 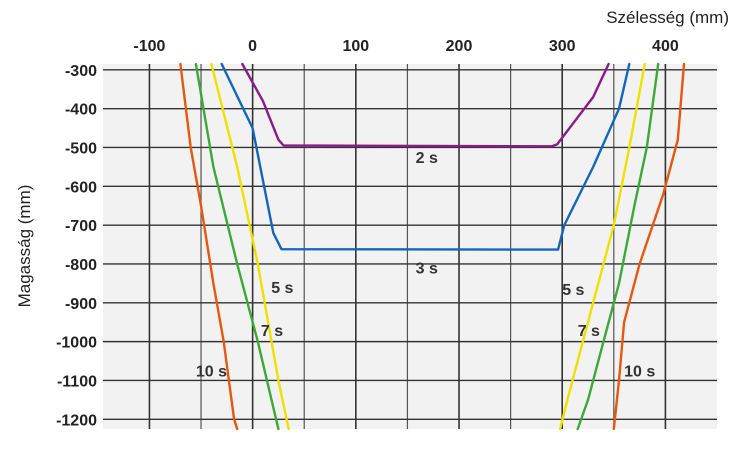 I want to click on series-annotation: 3 s, so click(x=427, y=269).